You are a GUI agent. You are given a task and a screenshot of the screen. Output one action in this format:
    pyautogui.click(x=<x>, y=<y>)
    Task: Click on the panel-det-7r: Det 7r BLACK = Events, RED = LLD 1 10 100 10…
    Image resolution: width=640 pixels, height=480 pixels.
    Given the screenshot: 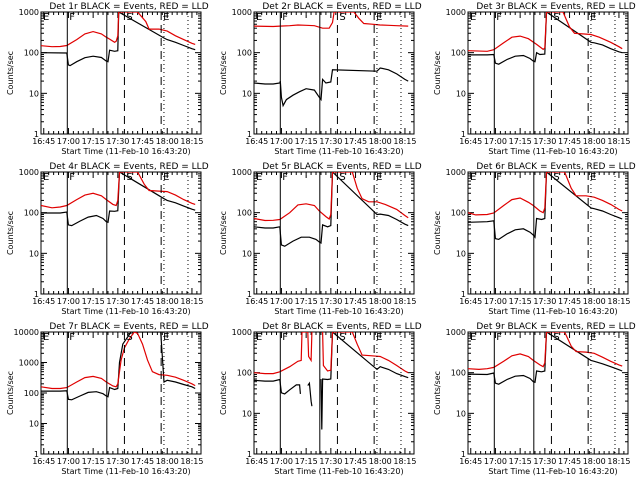 What is the action you would take?
    pyautogui.click(x=107, y=399)
    